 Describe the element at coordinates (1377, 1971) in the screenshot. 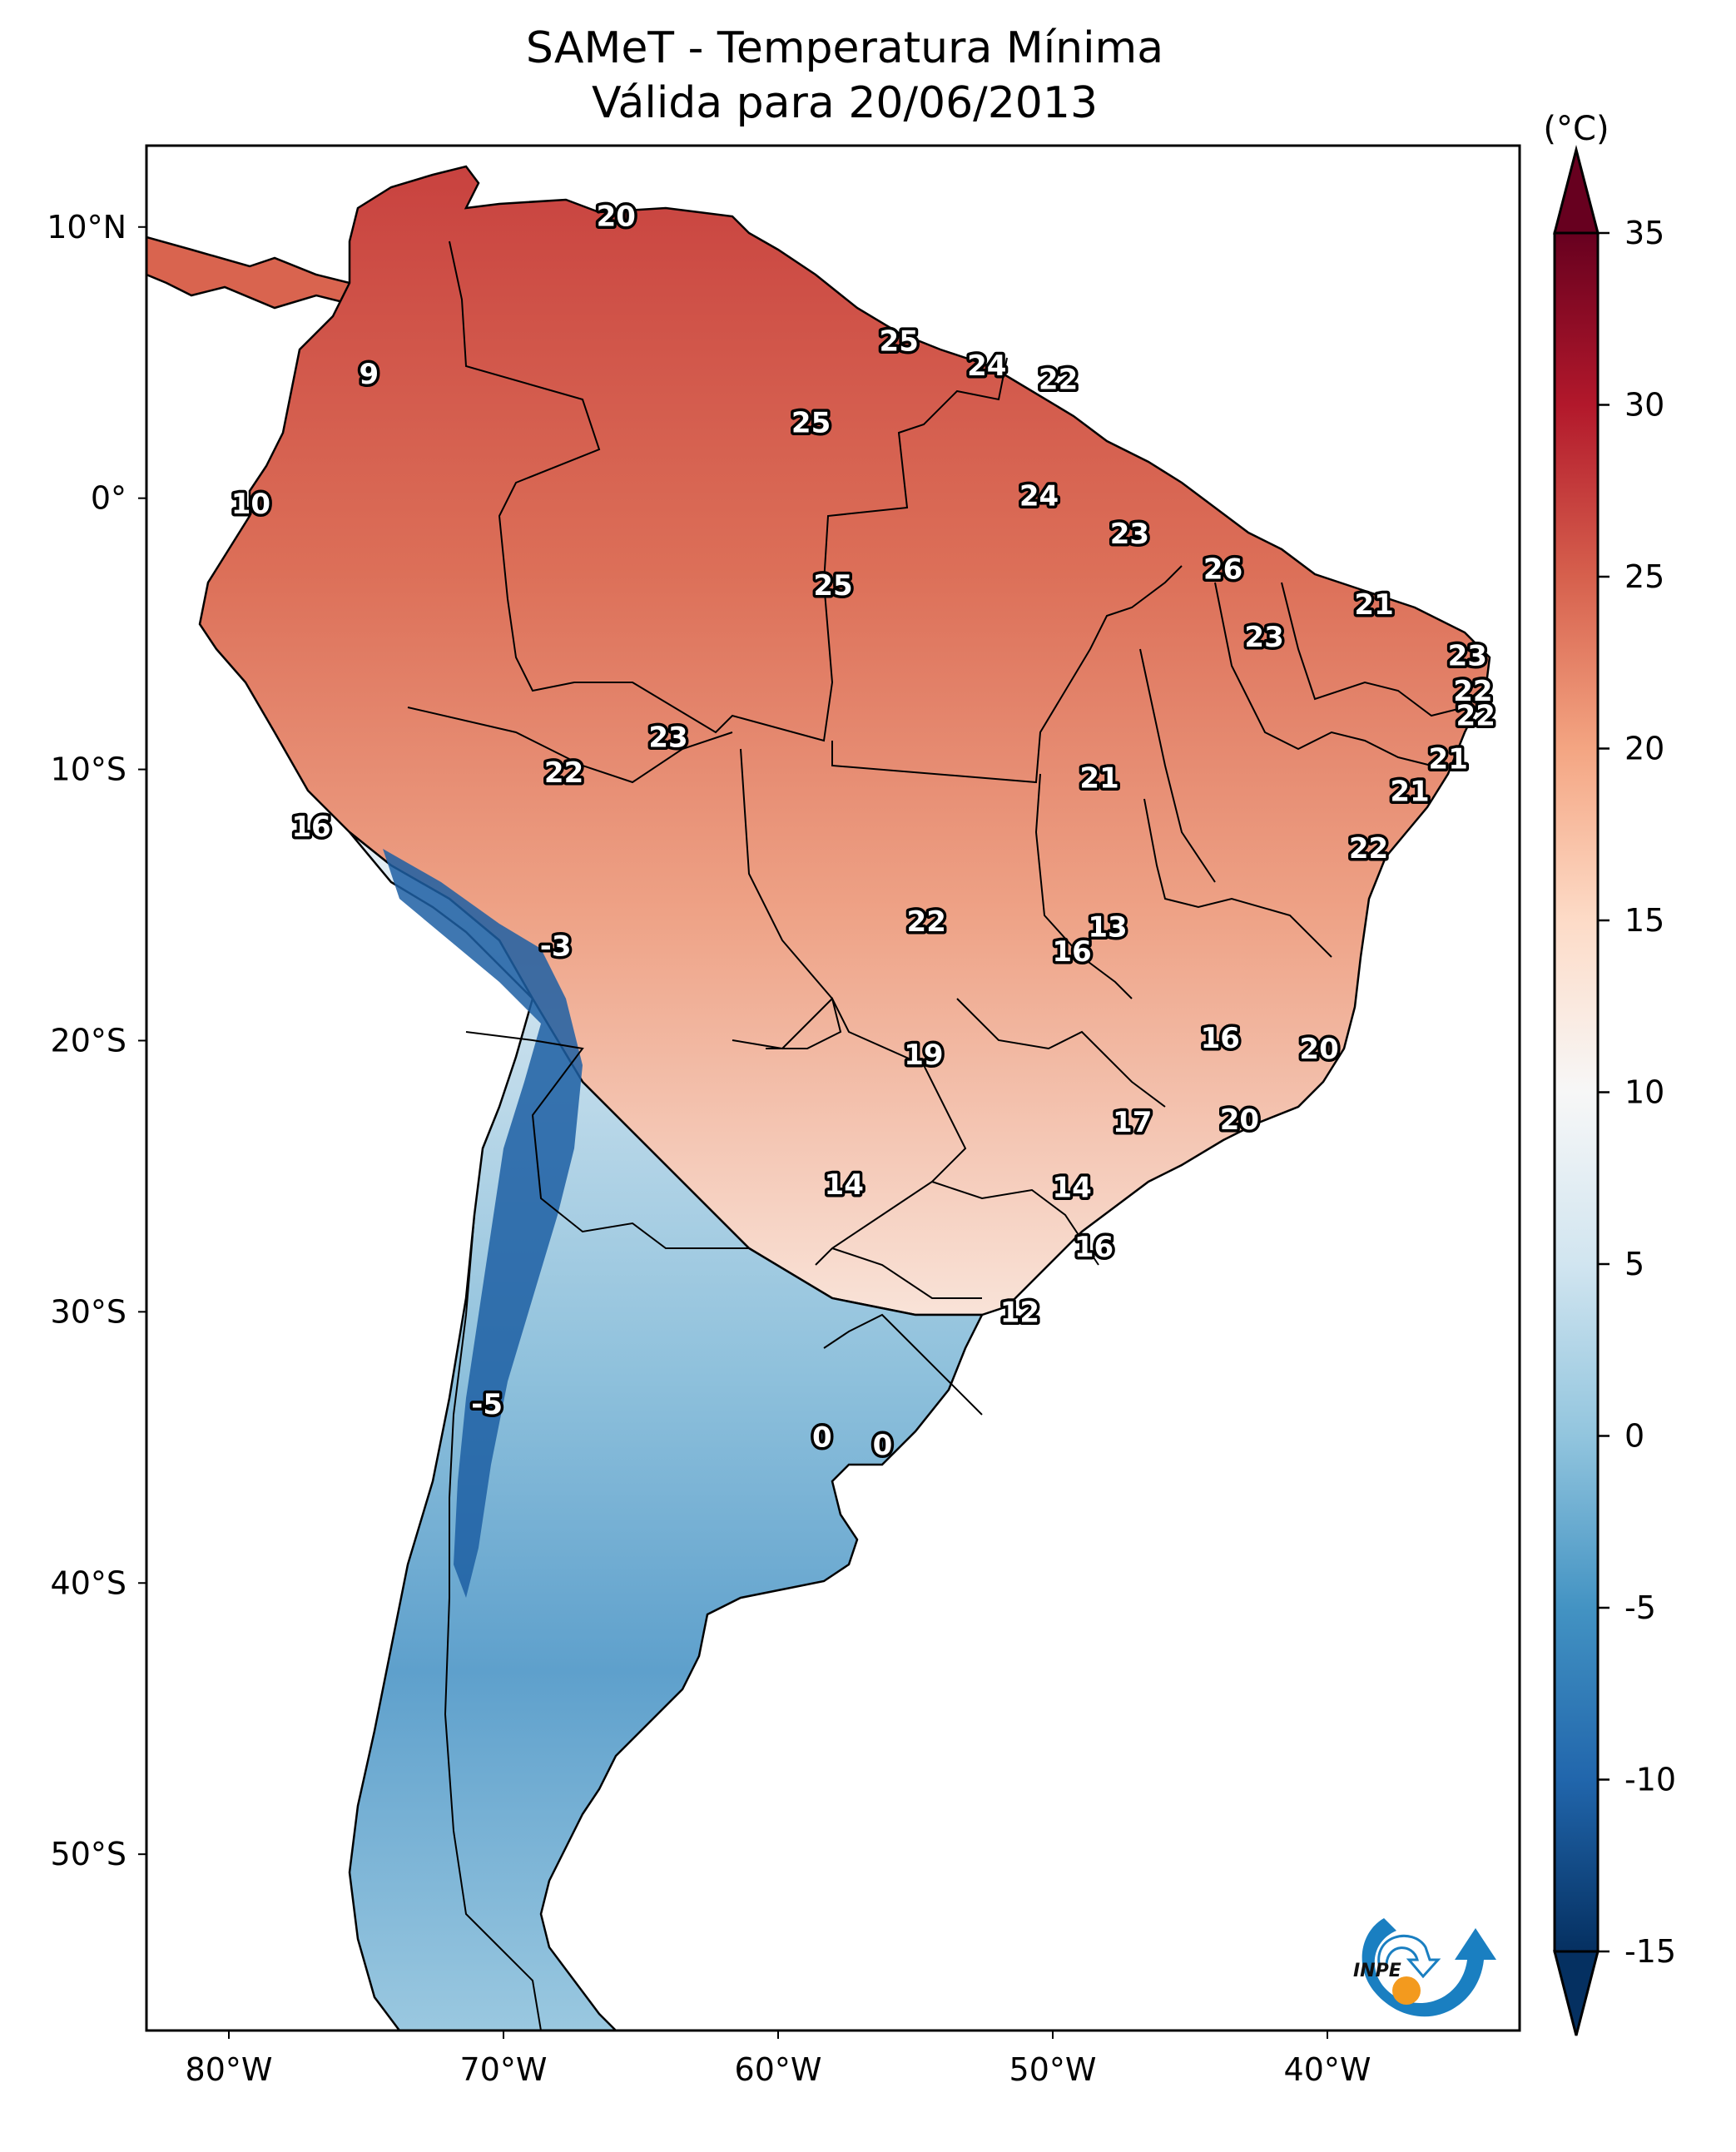

I see `logo-text: INPE` at that location.